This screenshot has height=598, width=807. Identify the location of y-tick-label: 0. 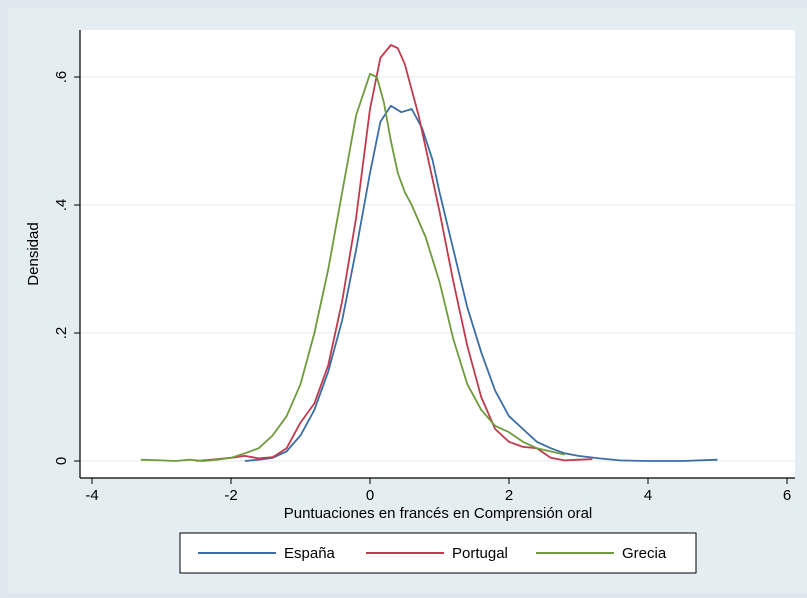
(61, 461).